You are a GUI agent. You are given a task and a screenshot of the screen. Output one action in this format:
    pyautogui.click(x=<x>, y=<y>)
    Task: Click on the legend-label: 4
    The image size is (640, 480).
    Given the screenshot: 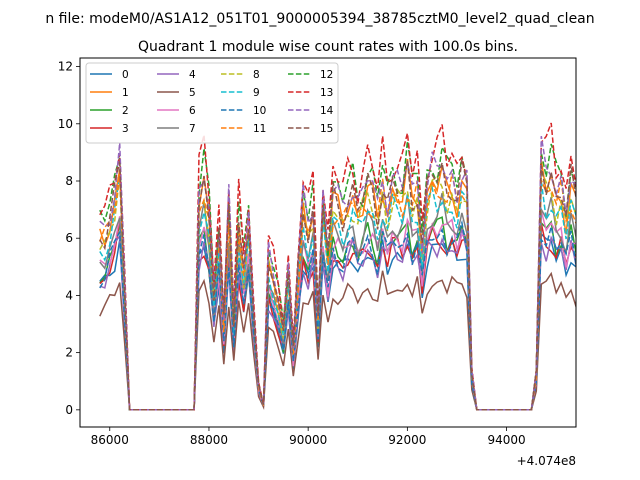 What is the action you would take?
    pyautogui.click(x=192, y=75)
    